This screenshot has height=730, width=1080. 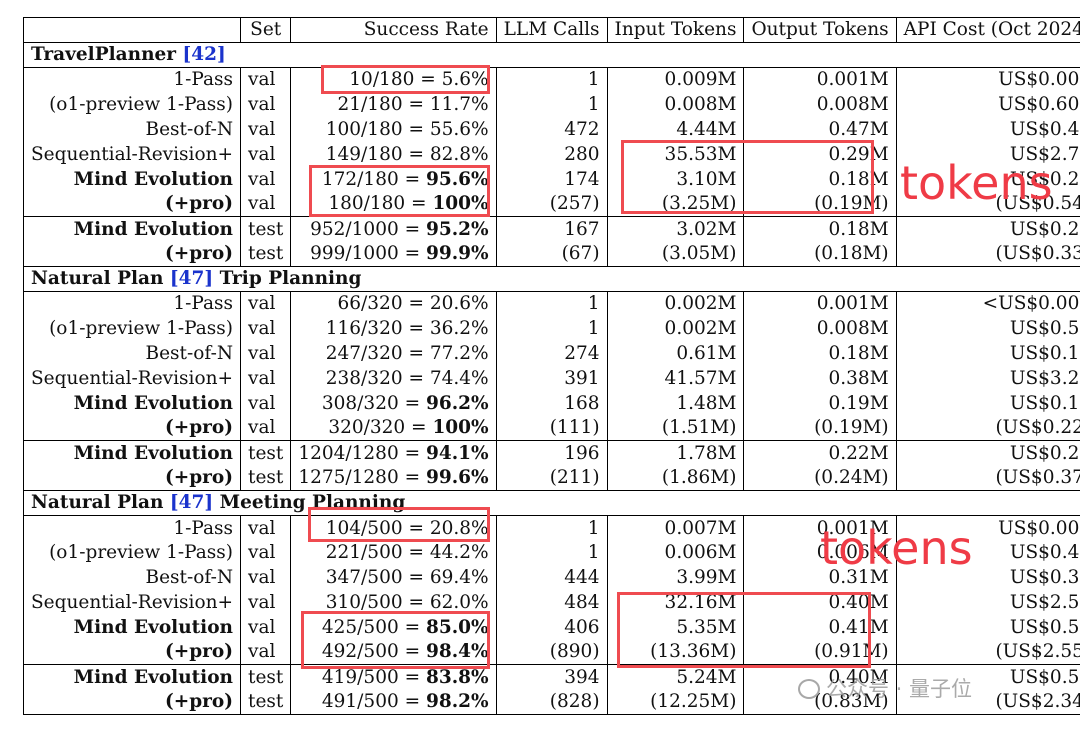 What do you see at coordinates (820, 677) in the screenshot?
I see `output-tokens-cell: 0.40M` at bounding box center [820, 677].